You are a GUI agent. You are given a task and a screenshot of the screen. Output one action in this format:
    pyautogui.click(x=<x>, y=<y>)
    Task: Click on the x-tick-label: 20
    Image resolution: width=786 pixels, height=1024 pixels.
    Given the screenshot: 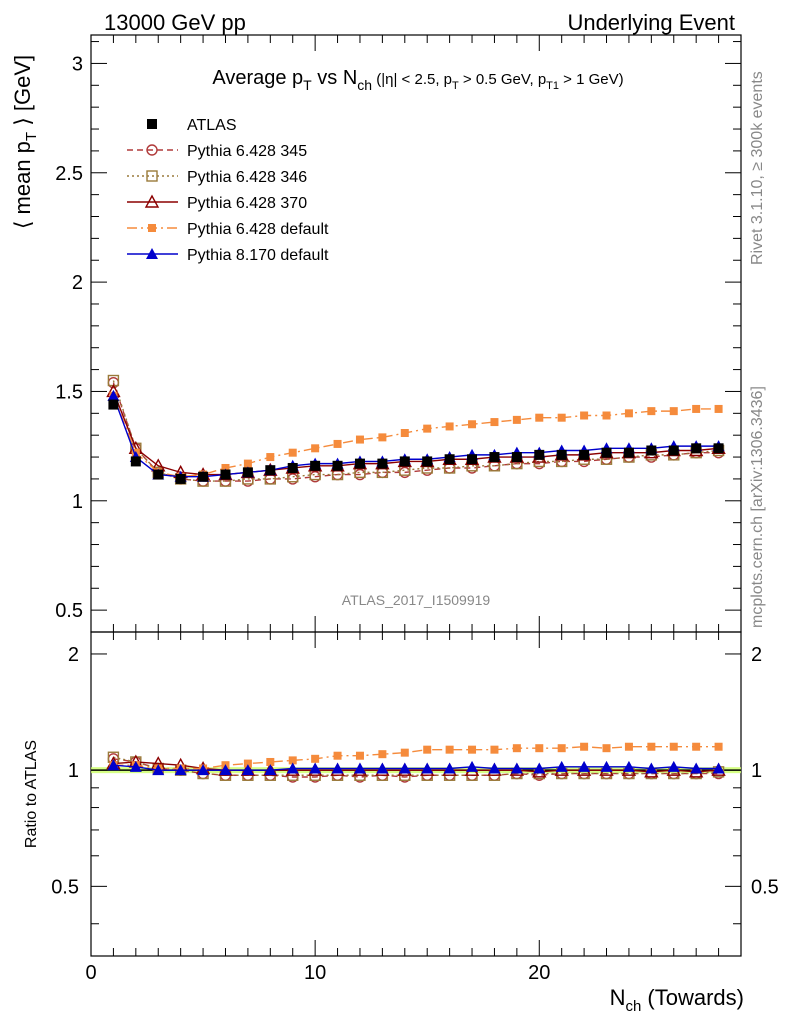 What is the action you would take?
    pyautogui.click(x=539, y=973)
    